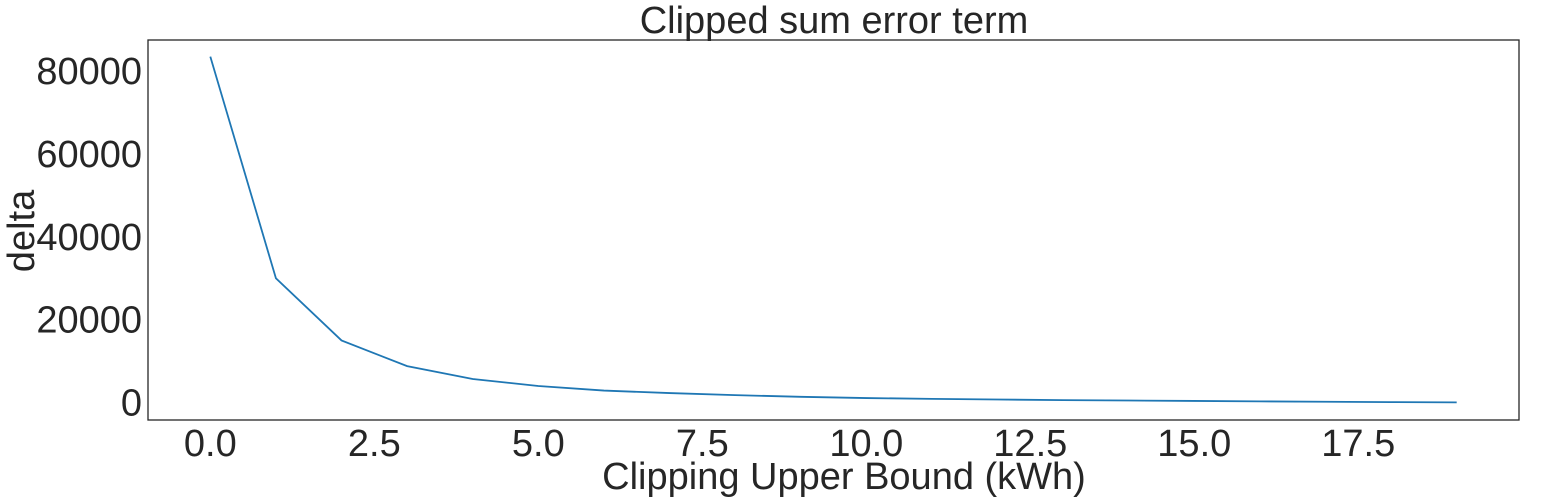  I want to click on x-tick-label: 5.0, so click(538, 444).